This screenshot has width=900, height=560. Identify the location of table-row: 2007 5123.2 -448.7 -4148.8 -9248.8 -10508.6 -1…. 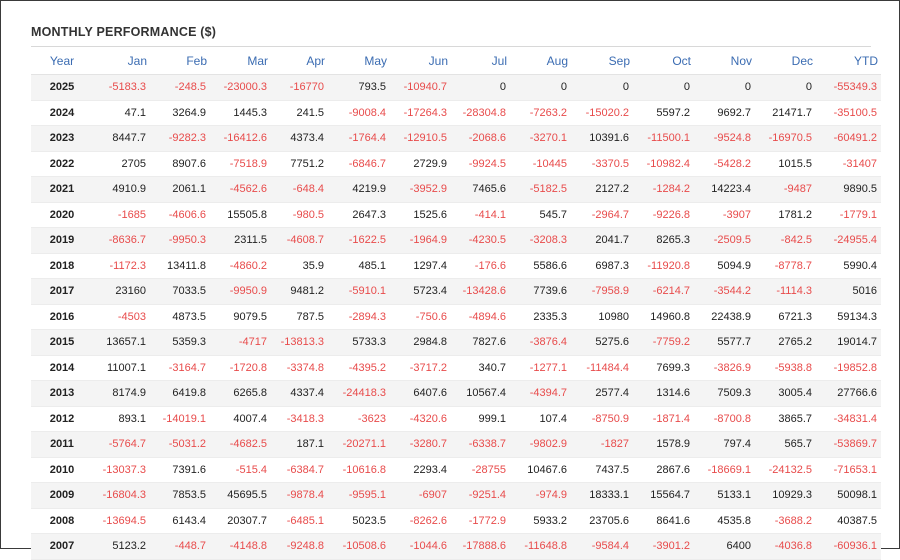
(456, 546).